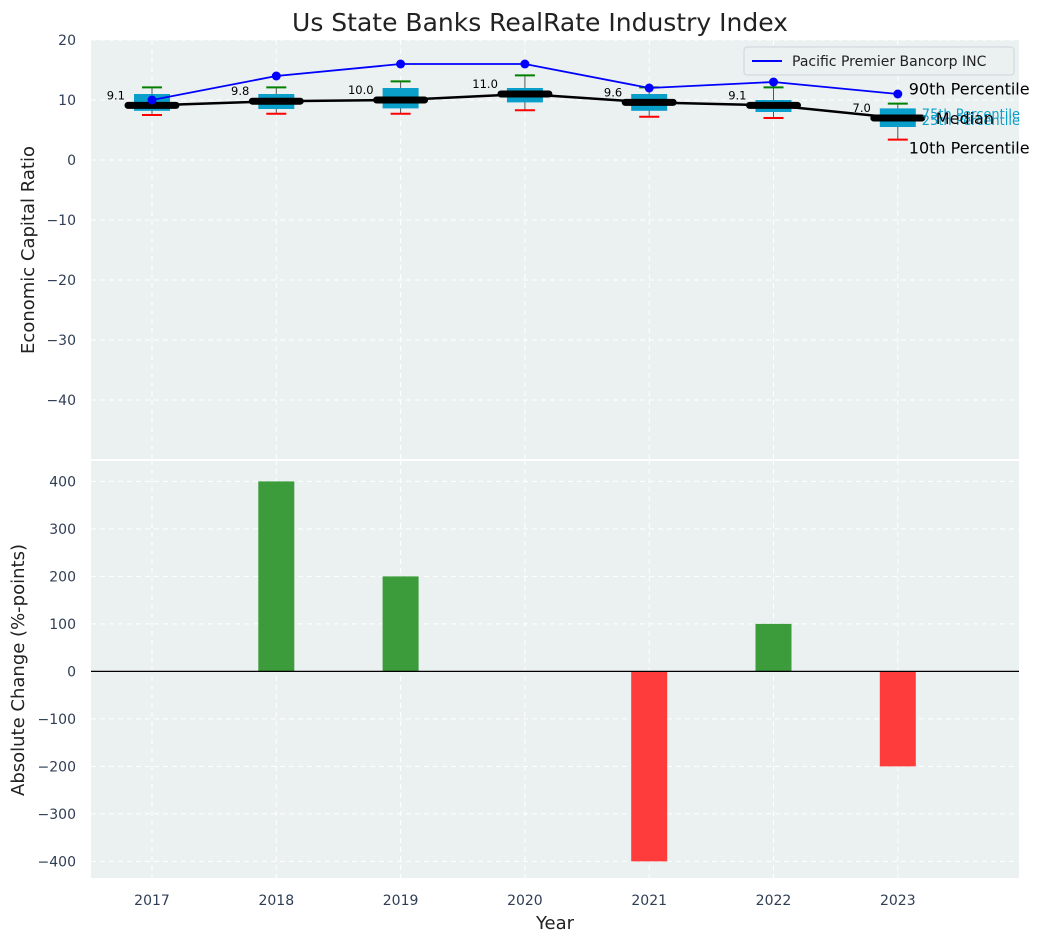 This screenshot has height=942, width=1044. Describe the element at coordinates (62, 530) in the screenshot. I see `bottom-y-tick-label: 300` at that location.